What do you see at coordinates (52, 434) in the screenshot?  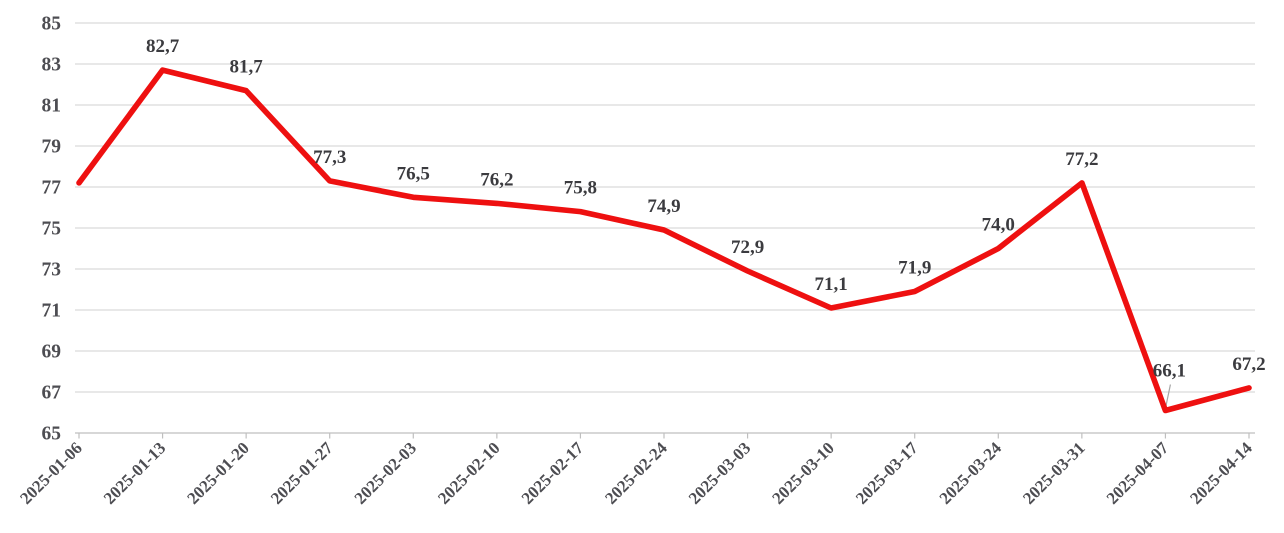 I see `y-axis-tick-label: 65` at bounding box center [52, 434].